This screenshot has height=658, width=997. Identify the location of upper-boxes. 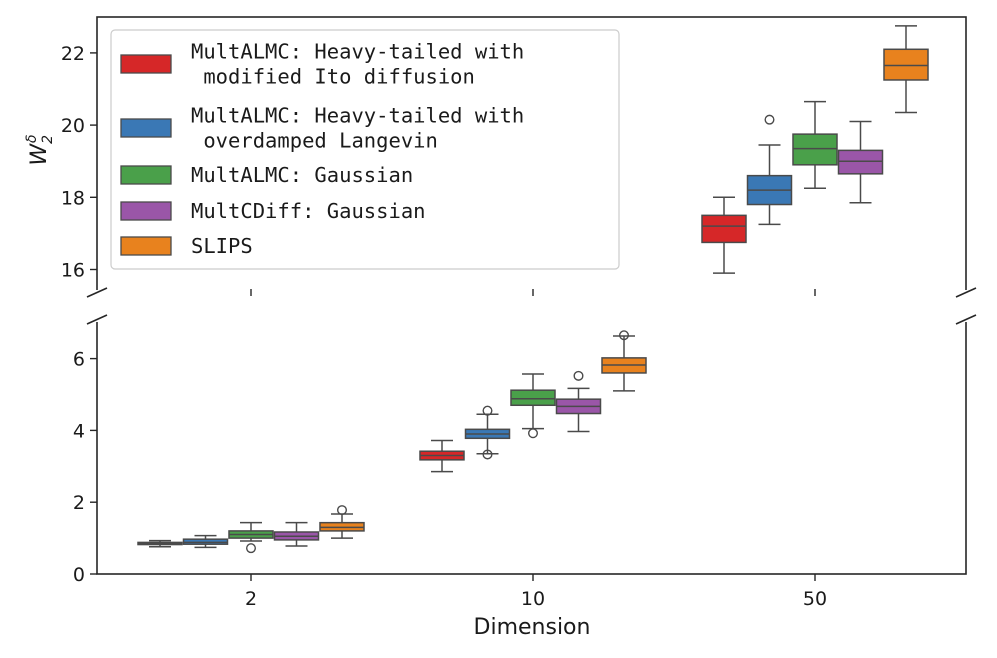
(815, 149).